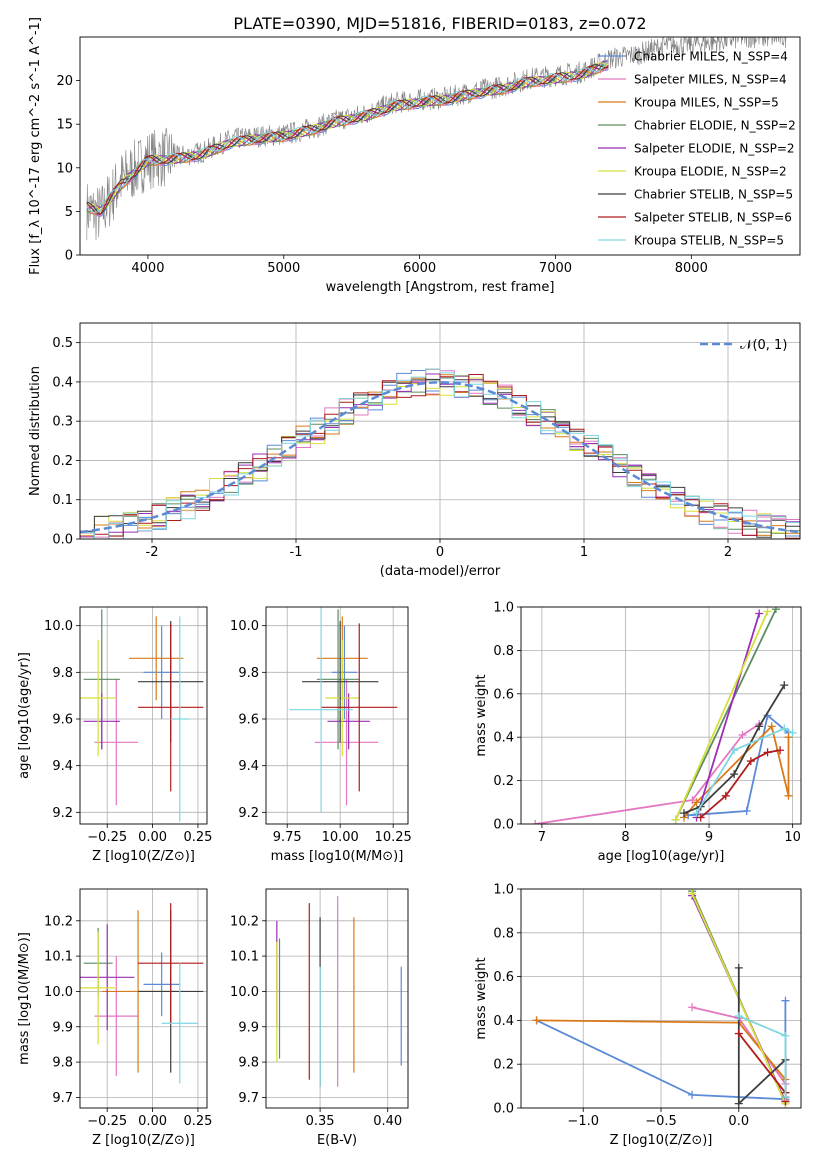 The image size is (819, 1170). What do you see at coordinates (583, 1121) in the screenshot?
I see `x-tick-label: −1.0` at bounding box center [583, 1121].